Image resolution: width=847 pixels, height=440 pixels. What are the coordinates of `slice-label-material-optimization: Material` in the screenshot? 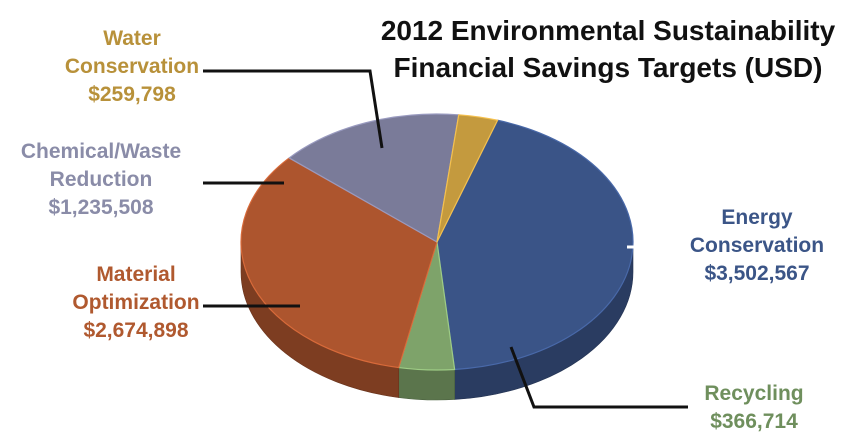 It's located at (135, 274).